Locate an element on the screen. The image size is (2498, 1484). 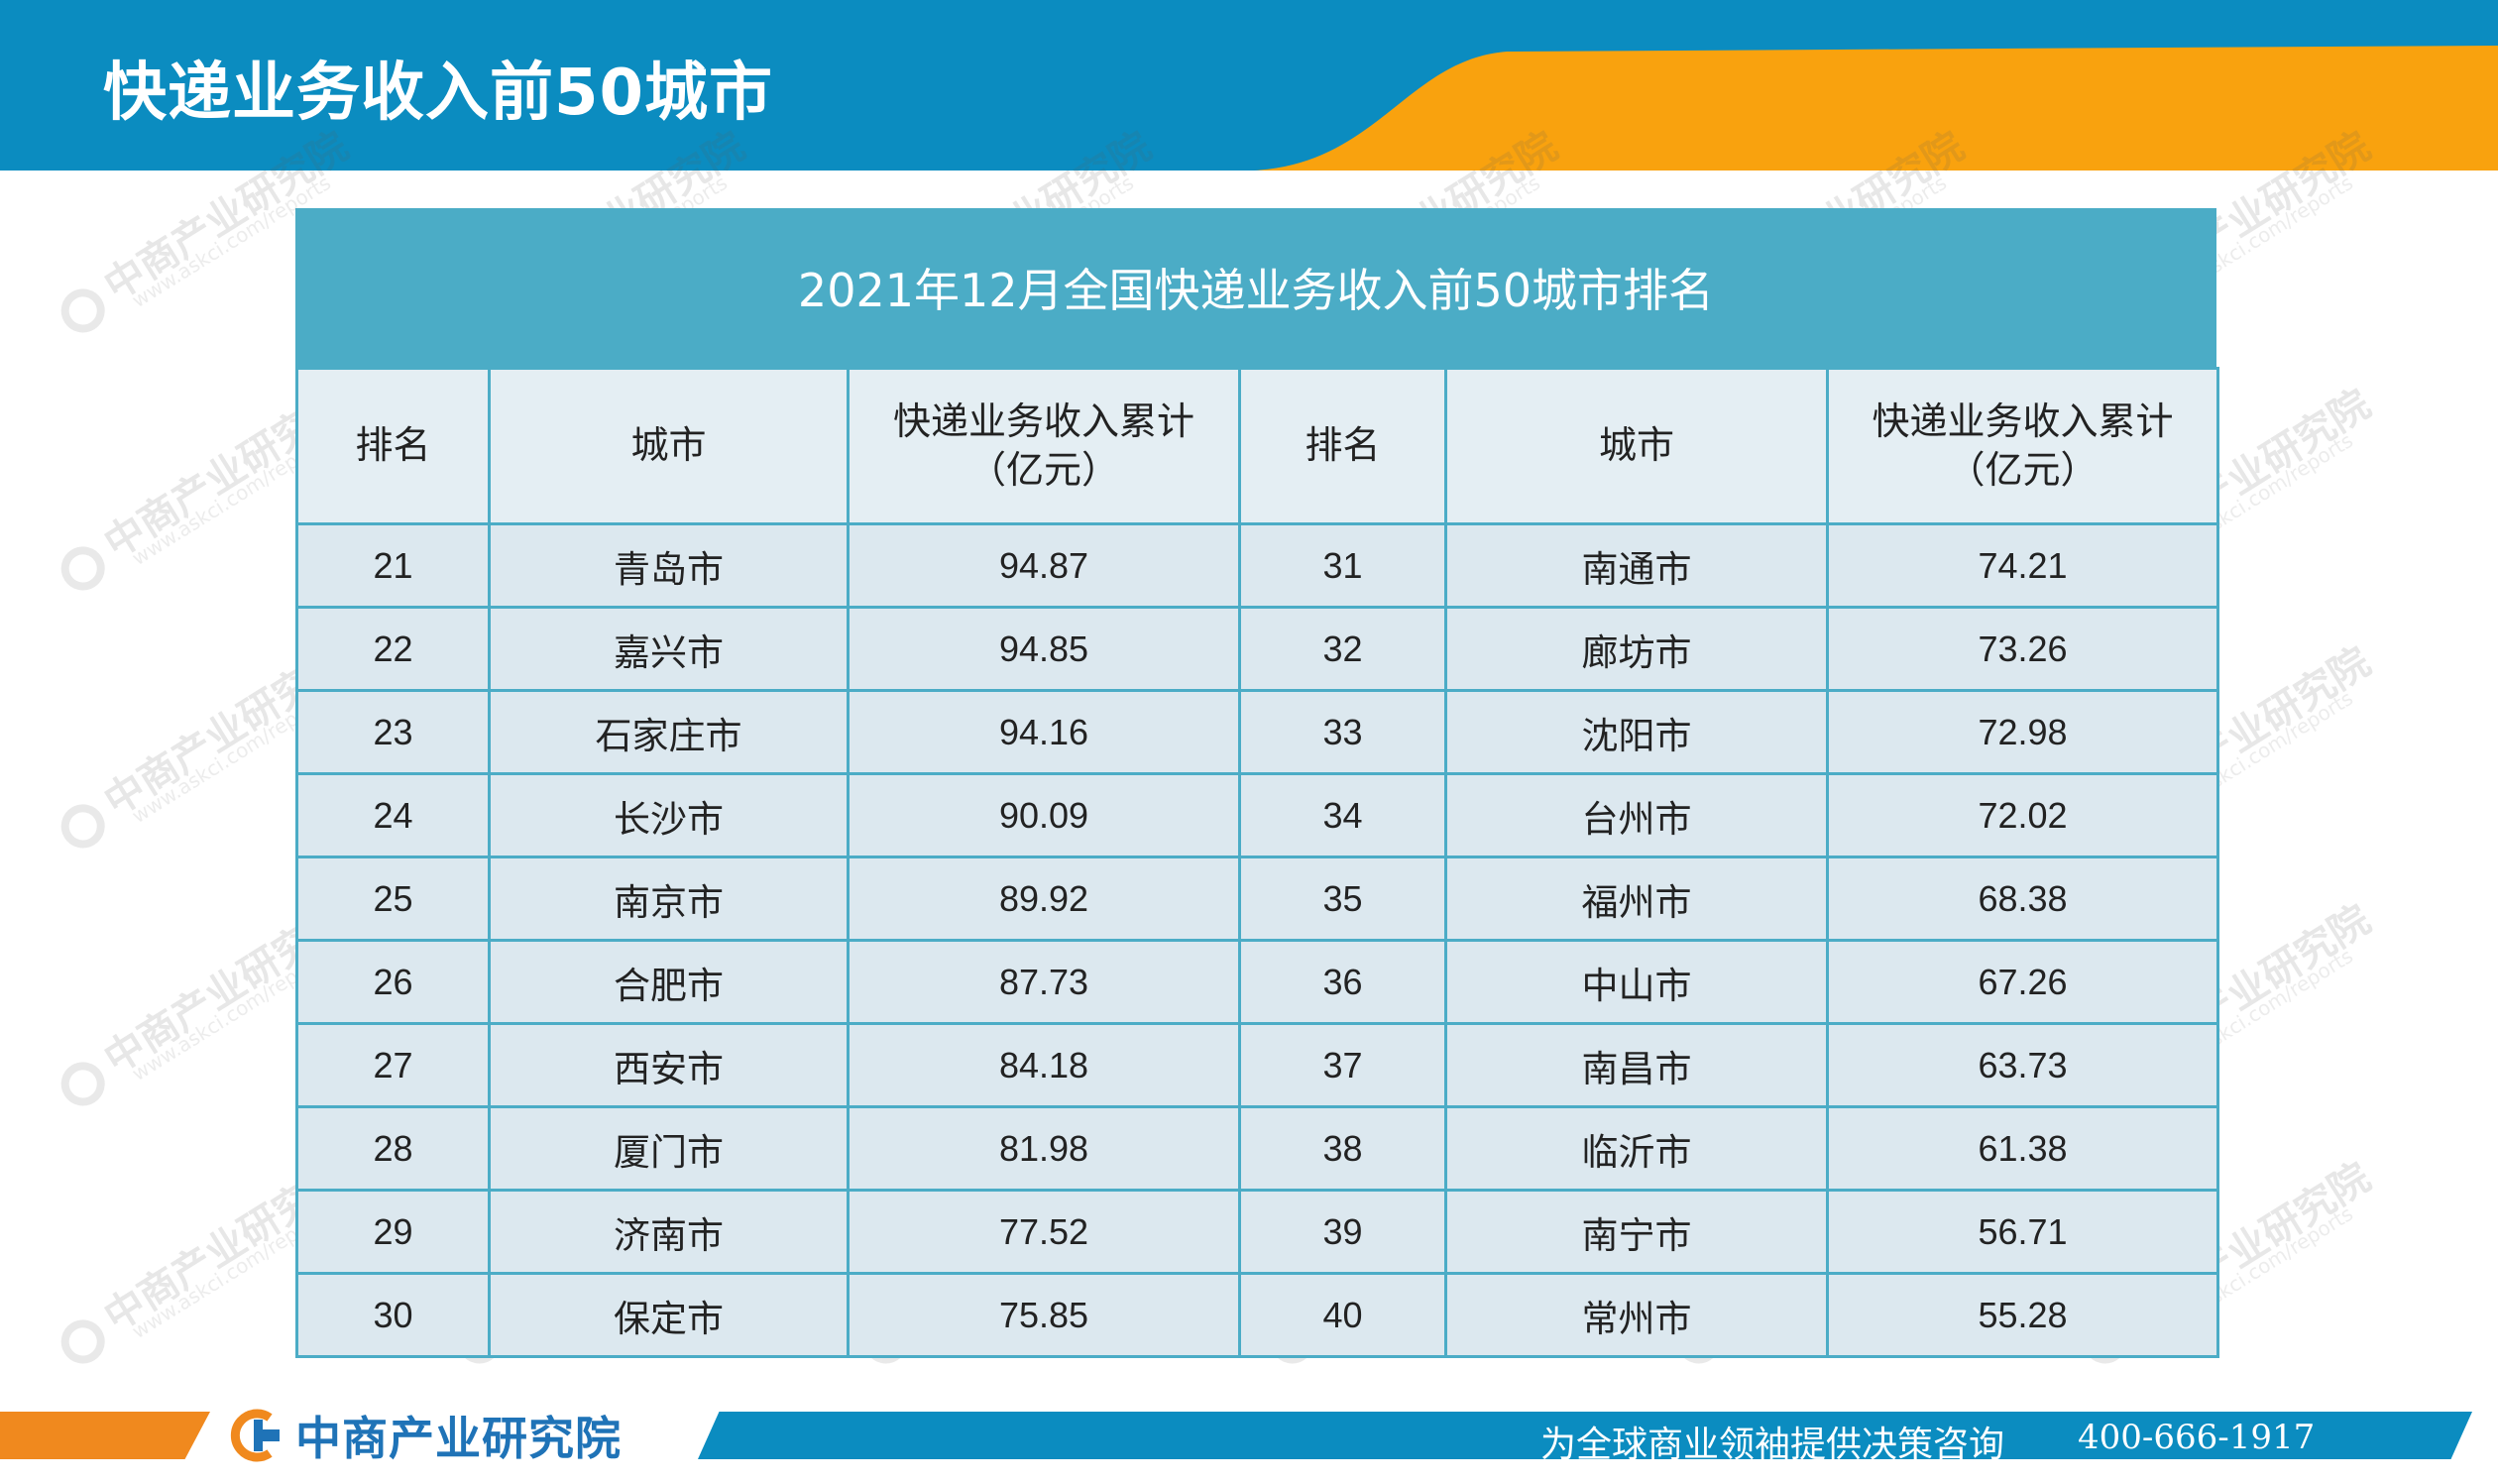
rank-cell: 23 is located at coordinates (393, 732).